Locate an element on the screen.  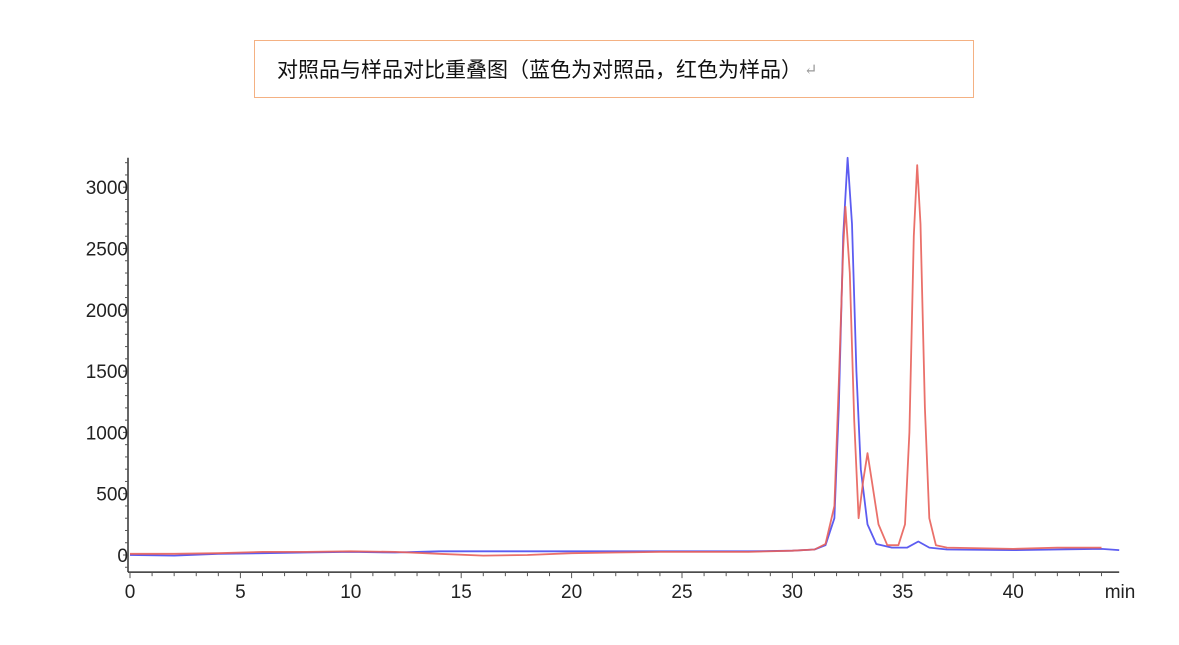
y-tick-label: 1000 is located at coordinates (107, 433).